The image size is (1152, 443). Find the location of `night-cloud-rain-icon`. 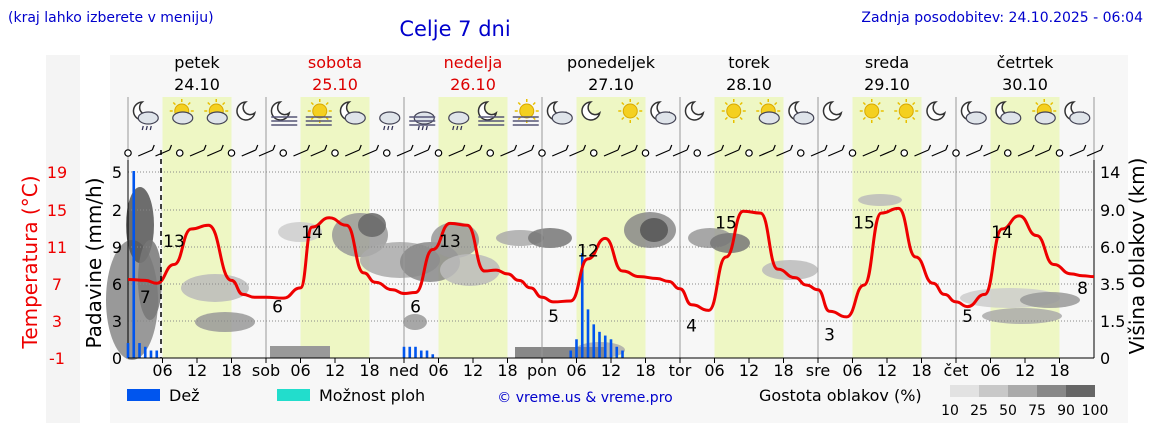

night-cloud-rain-icon is located at coordinates (145, 116).